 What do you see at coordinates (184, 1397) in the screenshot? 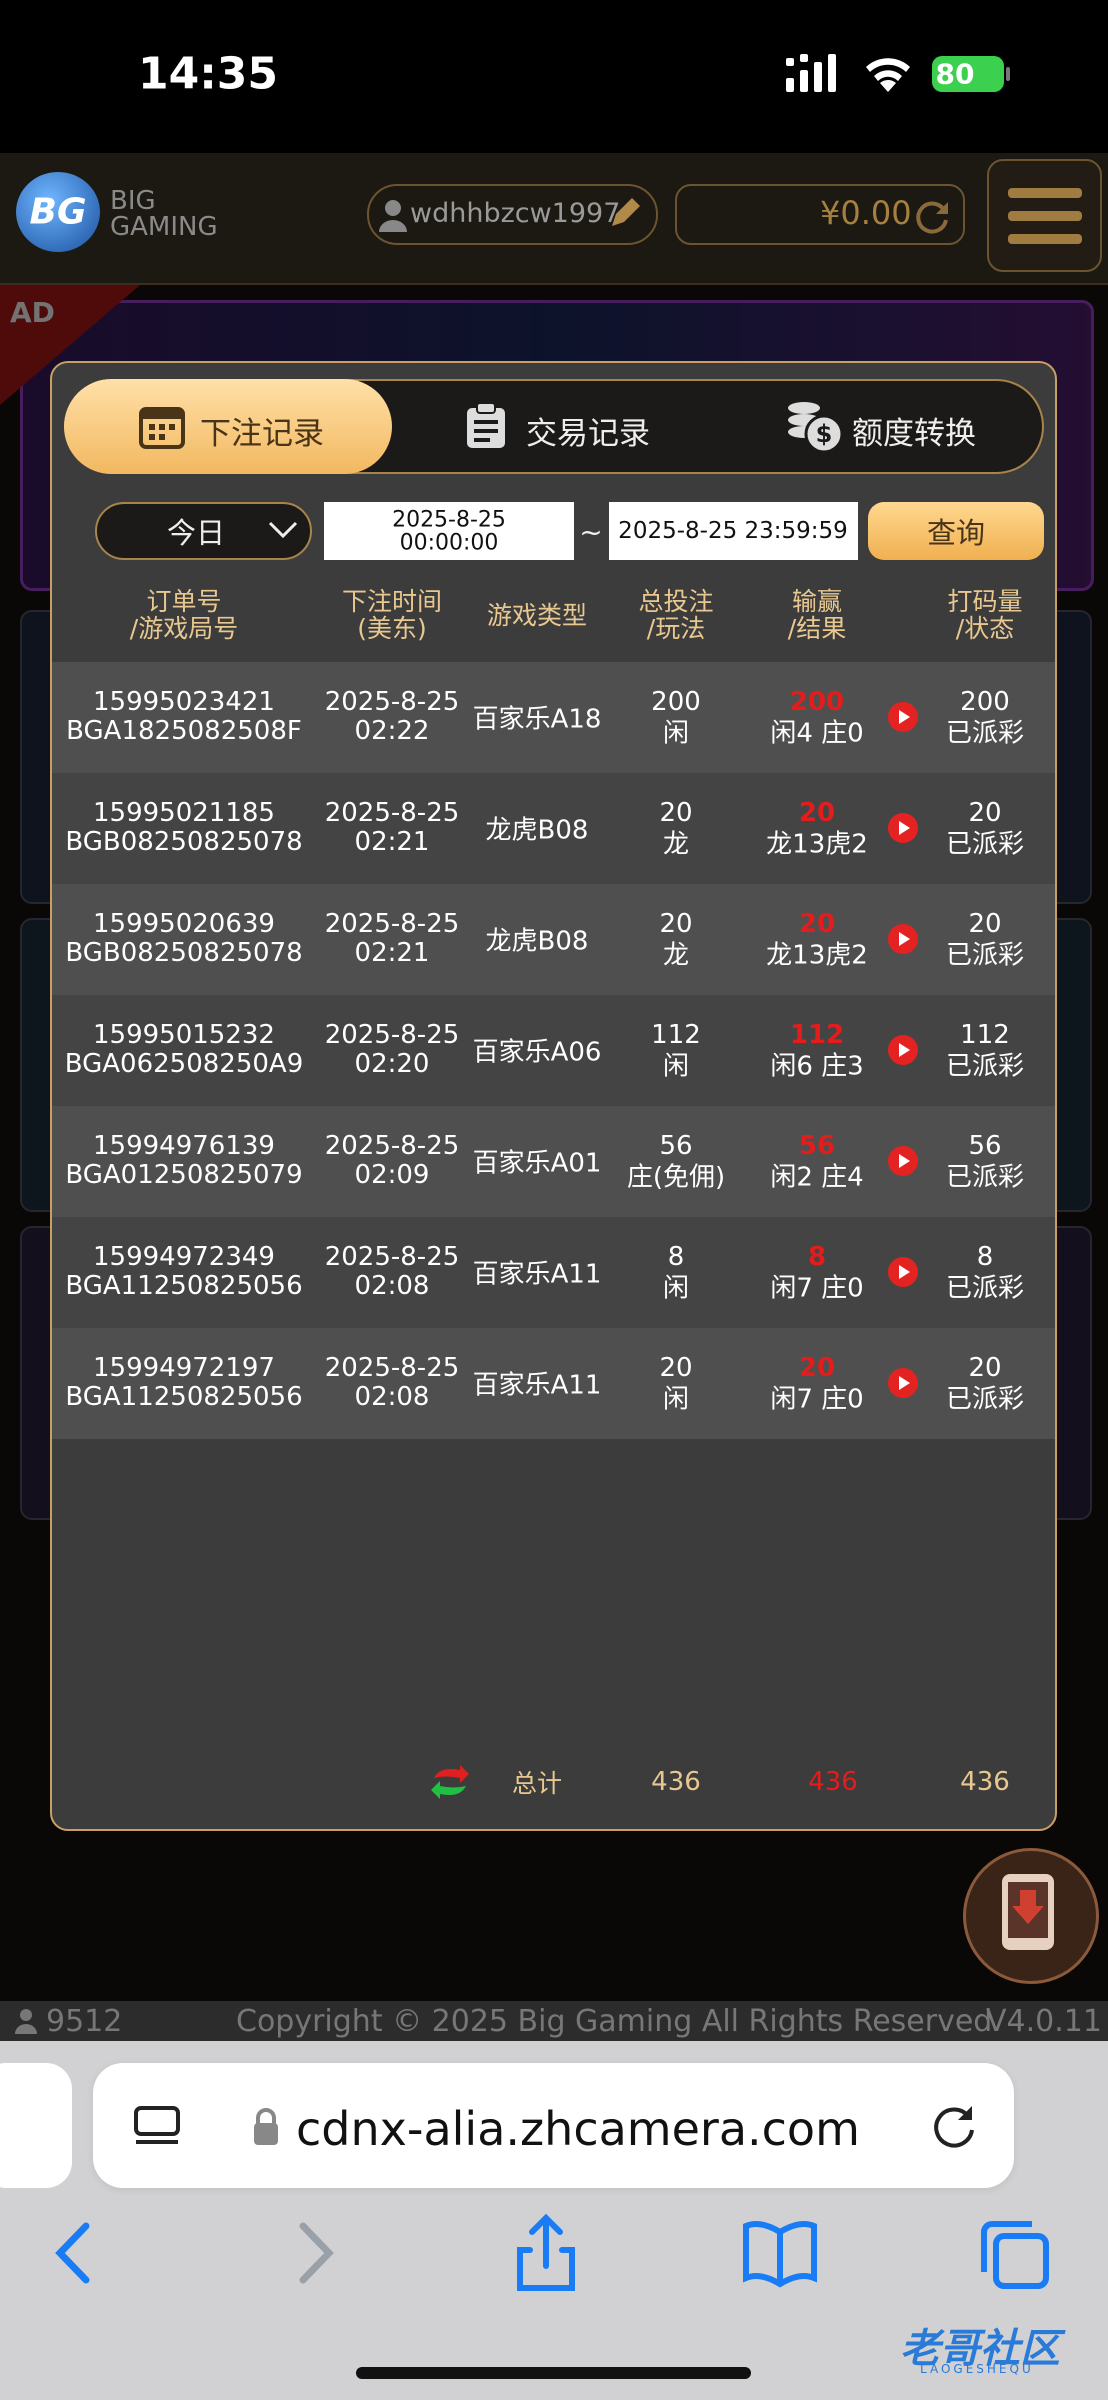
I see `round-no: BGA11250825056` at bounding box center [184, 1397].